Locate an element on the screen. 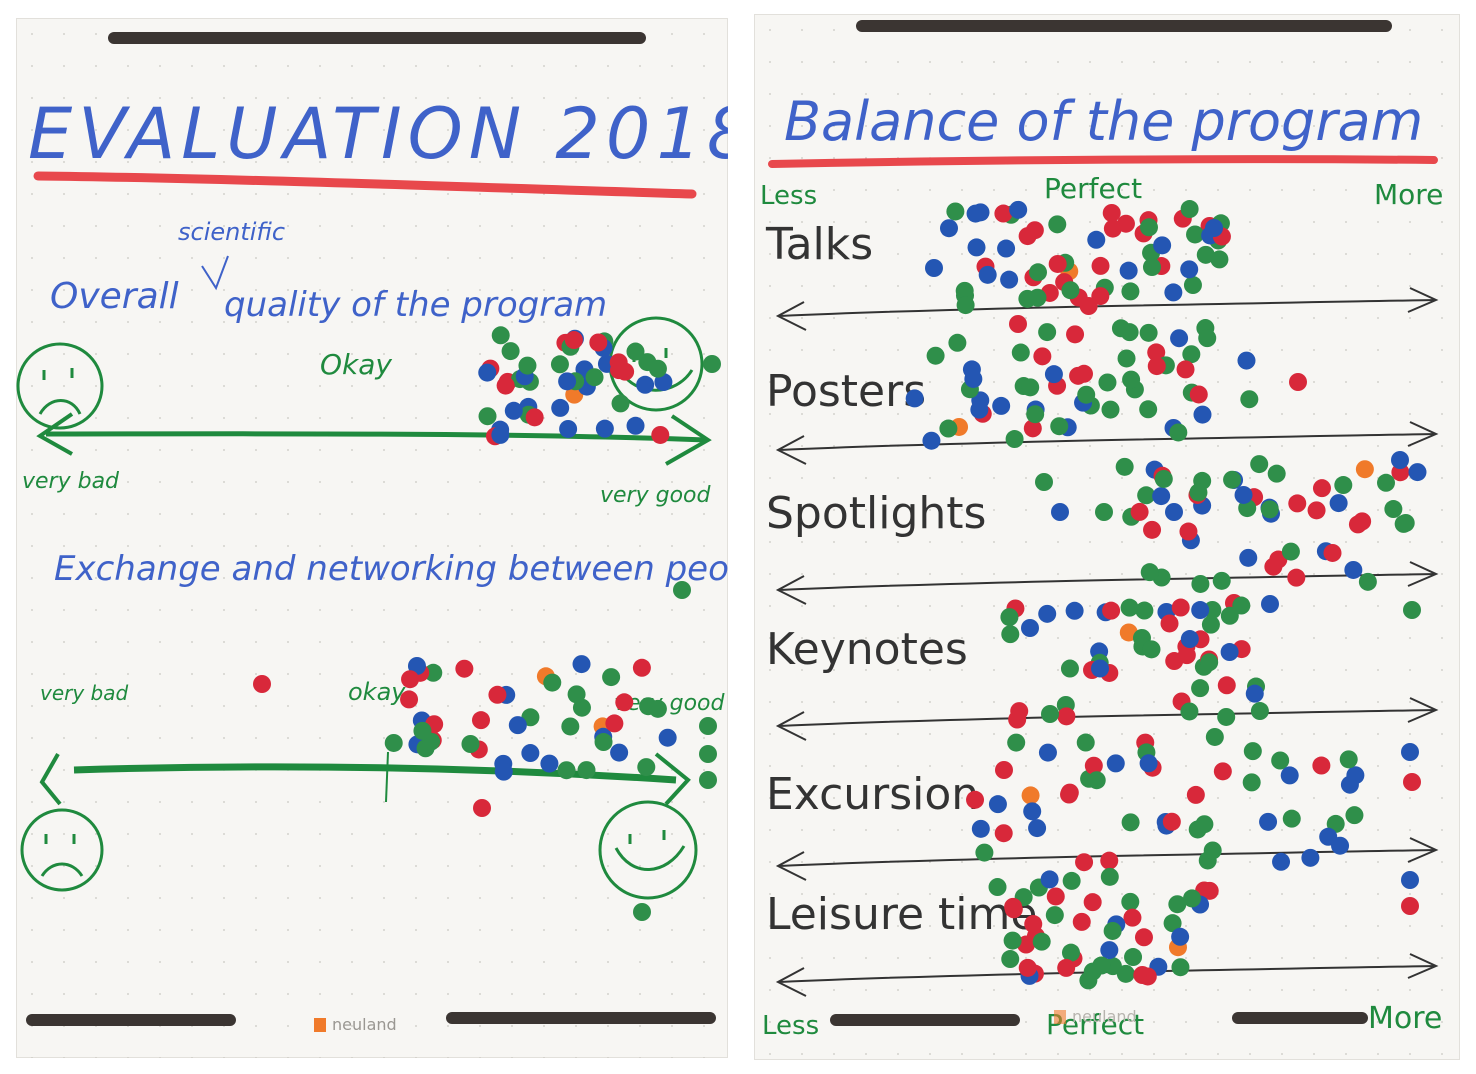 This screenshot has width=1476, height=1074. label-less-bottom: Less is located at coordinates (790, 1026).